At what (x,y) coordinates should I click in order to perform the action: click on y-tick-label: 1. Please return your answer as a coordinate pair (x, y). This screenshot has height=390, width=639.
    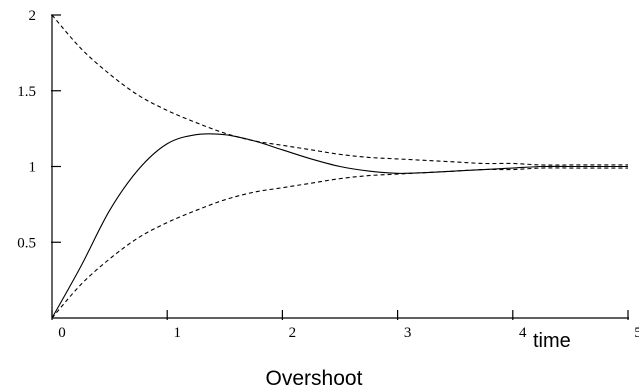
    Looking at the image, I should click on (33, 168).